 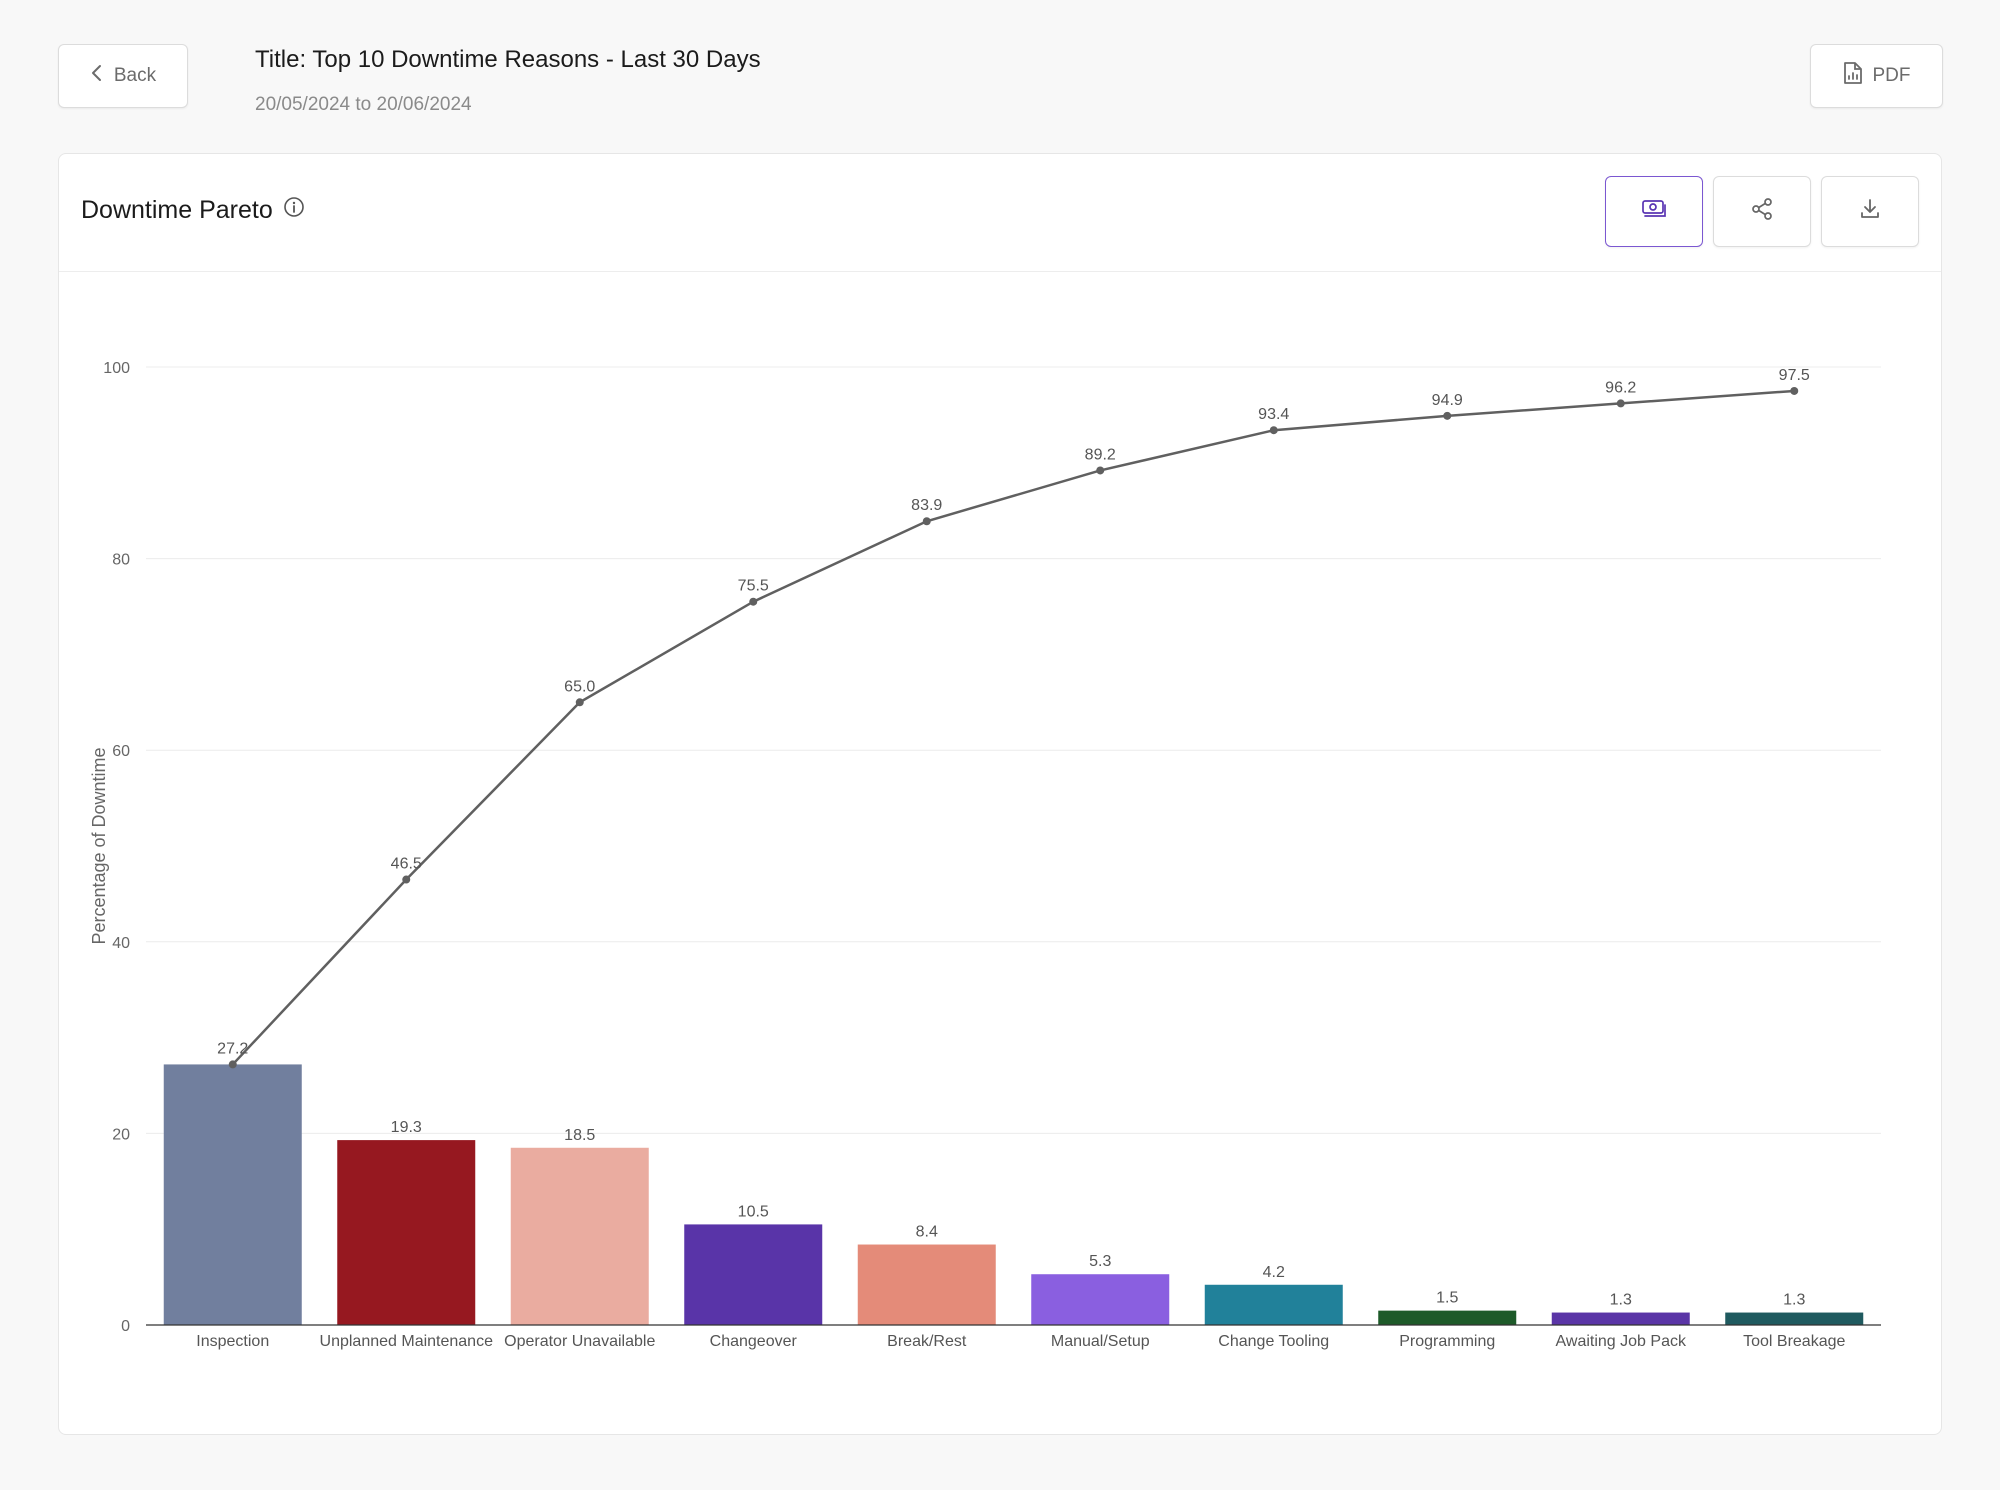 What do you see at coordinates (579, 1135) in the screenshot?
I see `bar-value-label: 18.5` at bounding box center [579, 1135].